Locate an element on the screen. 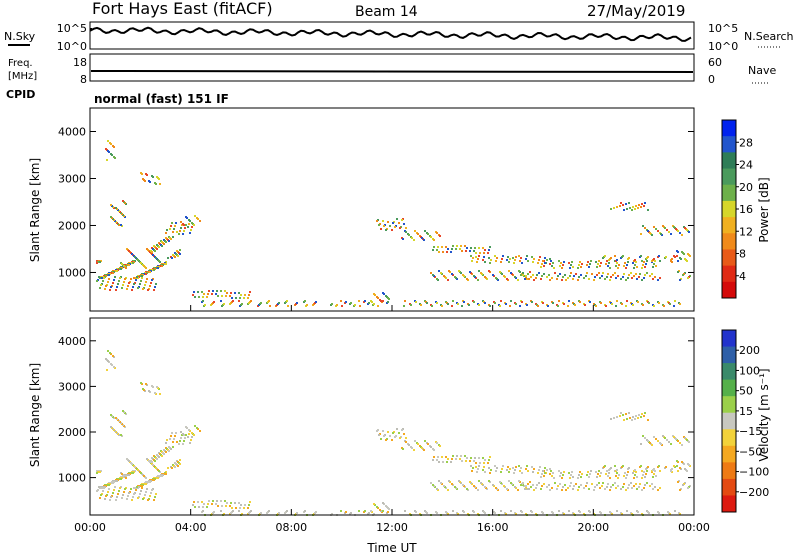 This screenshot has height=554, width=800. velocity-ytick-label-1: 2000 is located at coordinates (72, 432).